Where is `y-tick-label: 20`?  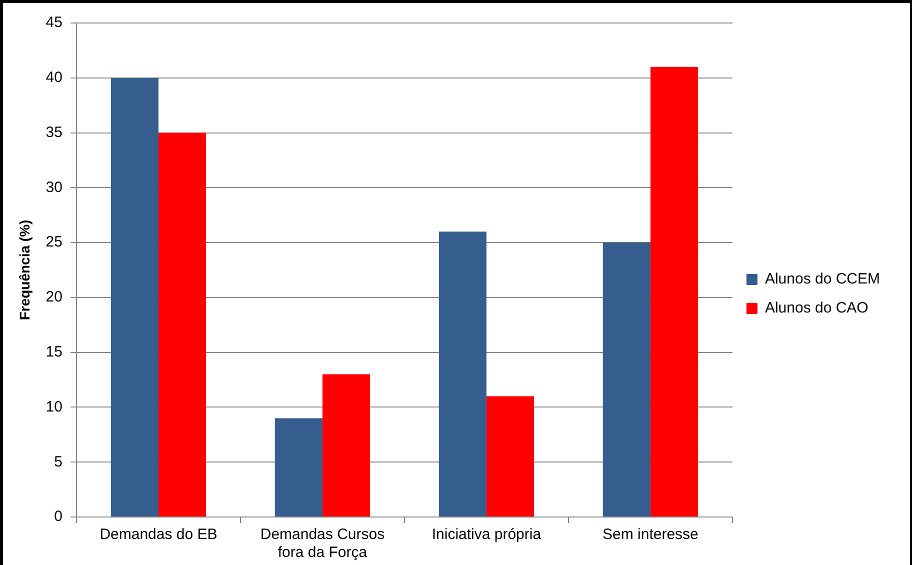 y-tick-label: 20 is located at coordinates (54, 297).